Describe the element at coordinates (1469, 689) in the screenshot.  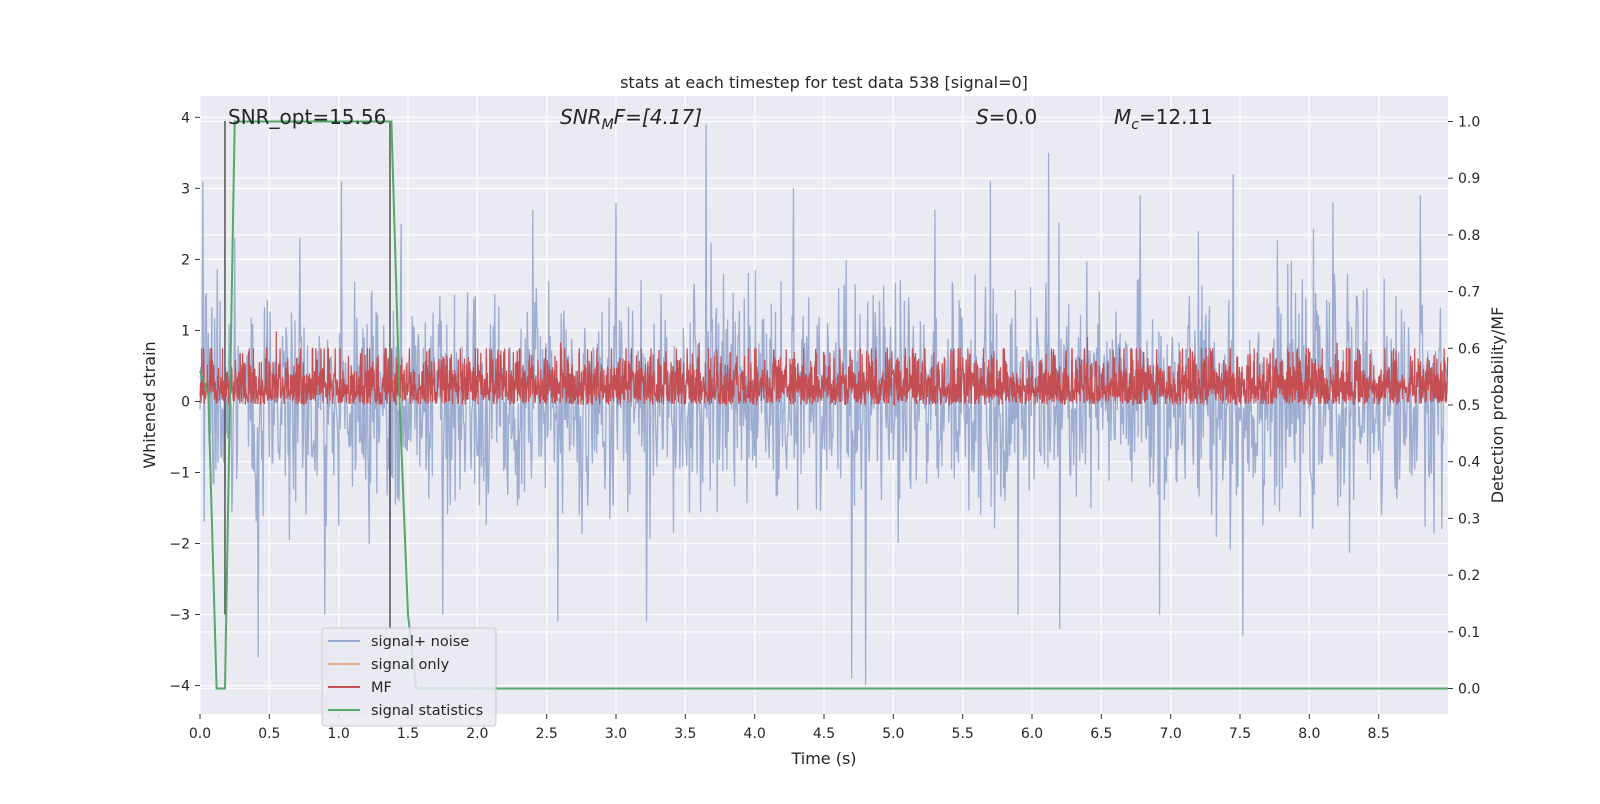
I see `y-right-tick-label: 0.0` at that location.